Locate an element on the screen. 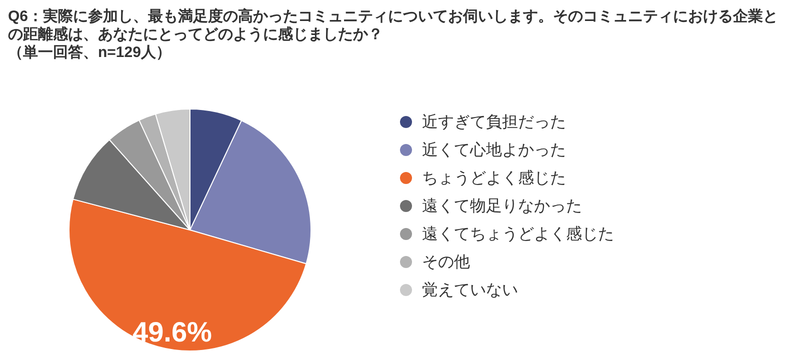  legend-label: 覚えていない is located at coordinates (470, 290).